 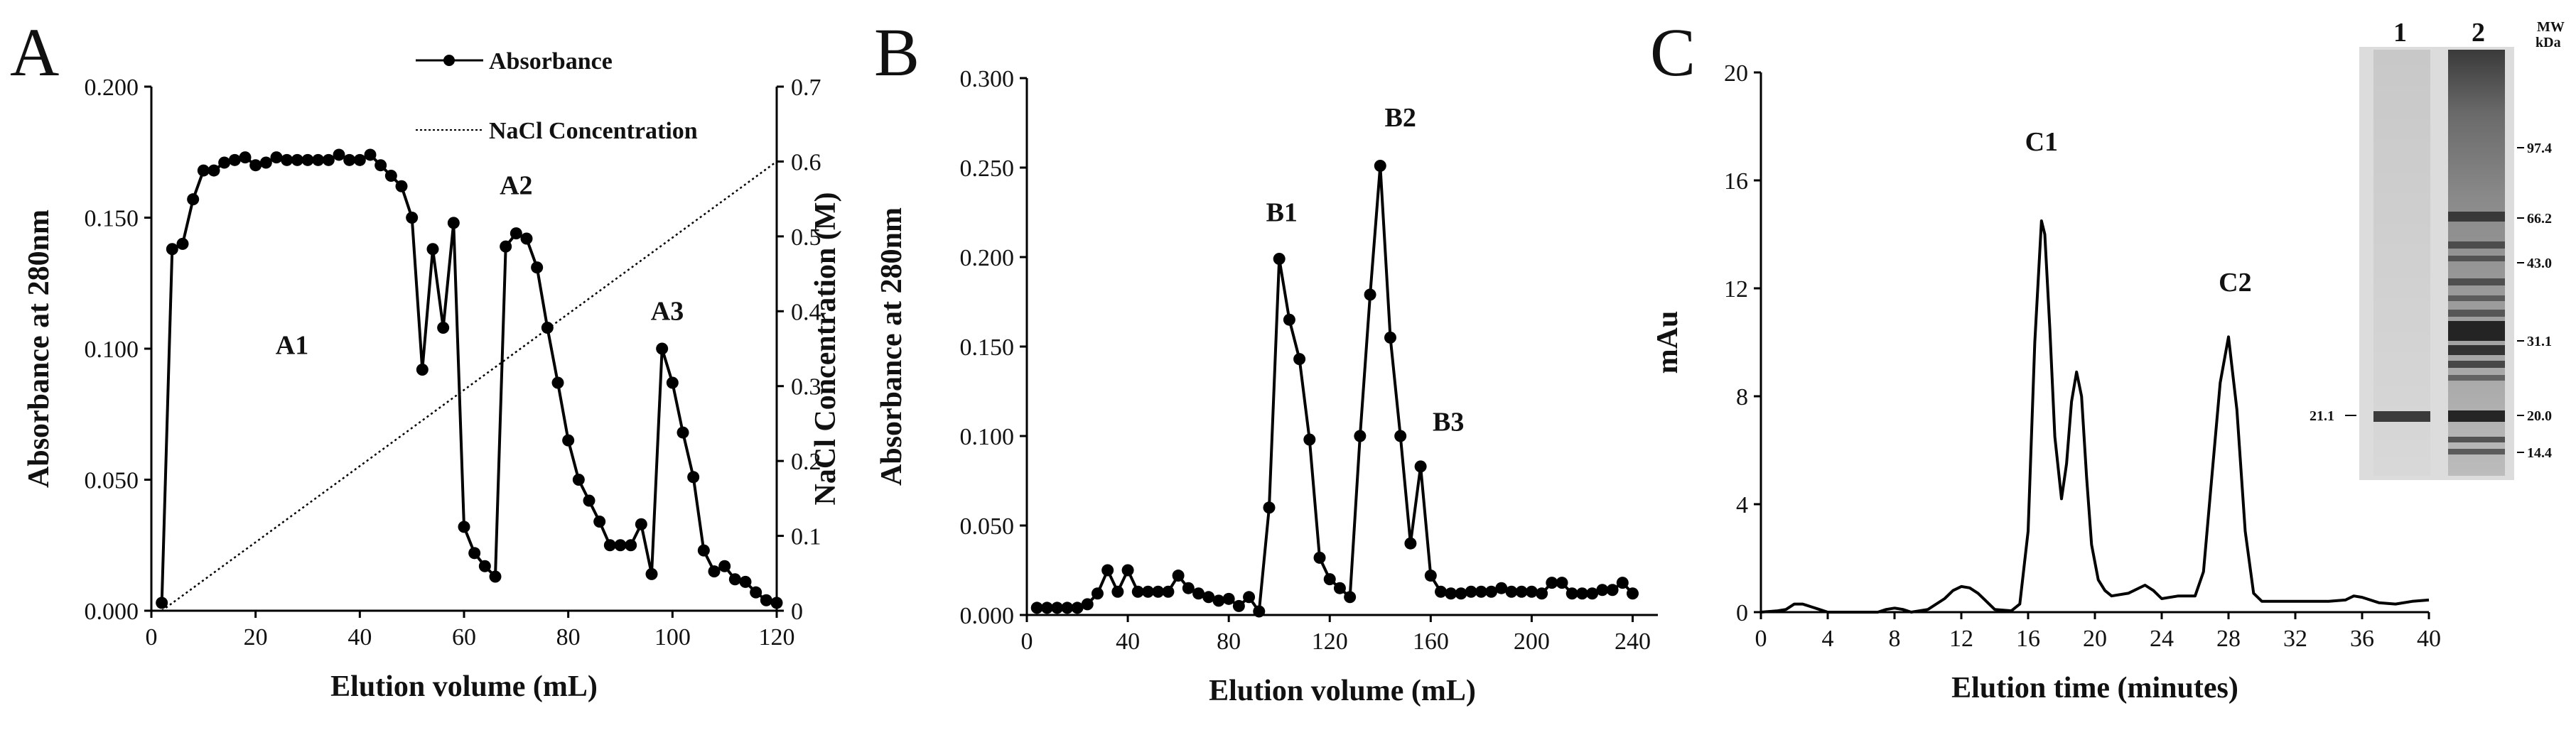 I want to click on x-tick-label: 32, so click(x=2295, y=639).